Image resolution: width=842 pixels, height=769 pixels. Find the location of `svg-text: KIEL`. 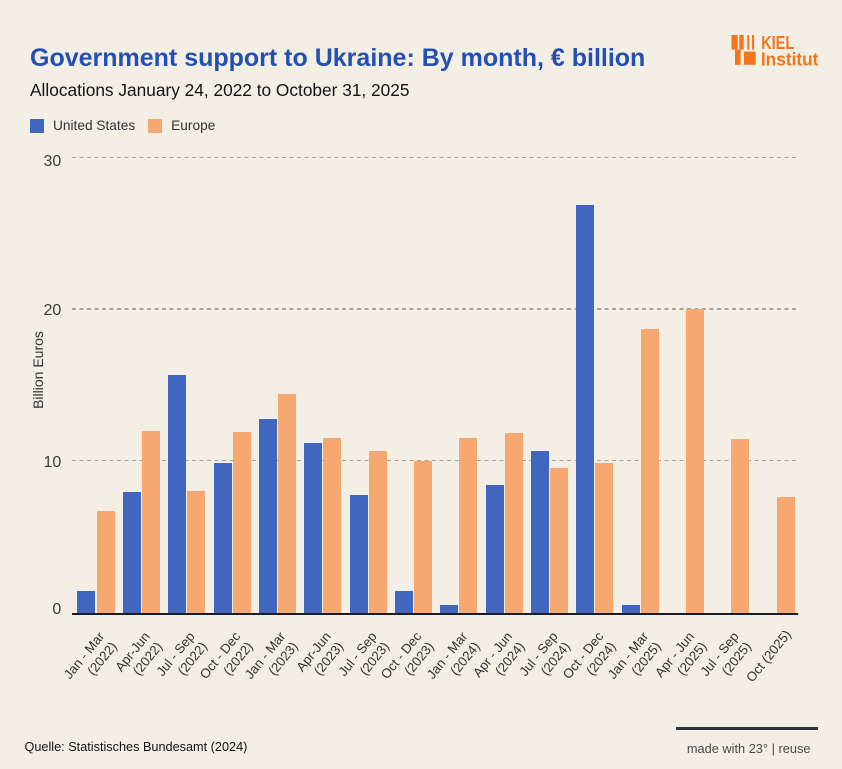

svg-text: KIEL is located at coordinates (777, 44).